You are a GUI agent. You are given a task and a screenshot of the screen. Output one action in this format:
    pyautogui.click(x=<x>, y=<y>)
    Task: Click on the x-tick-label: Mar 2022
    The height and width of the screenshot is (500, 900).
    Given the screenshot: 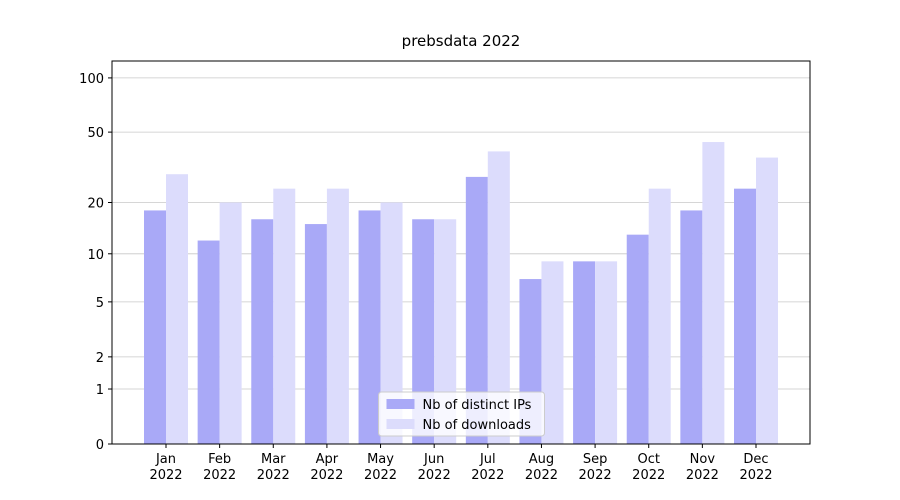 What is the action you would take?
    pyautogui.click(x=273, y=467)
    